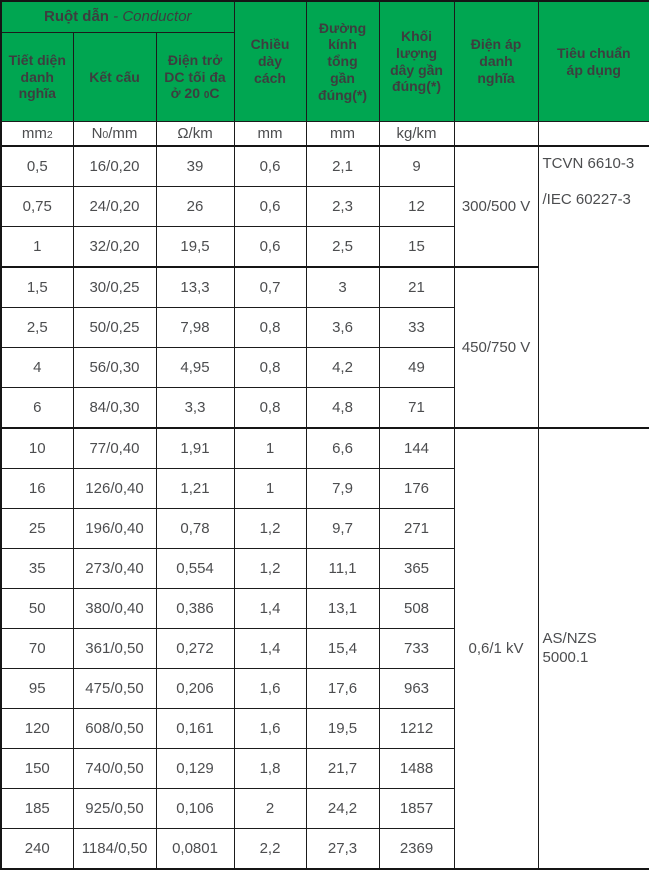 The height and width of the screenshot is (870, 649). What do you see at coordinates (496, 206) in the screenshot?
I see `voltage-group-cell: 300/500 V` at bounding box center [496, 206].